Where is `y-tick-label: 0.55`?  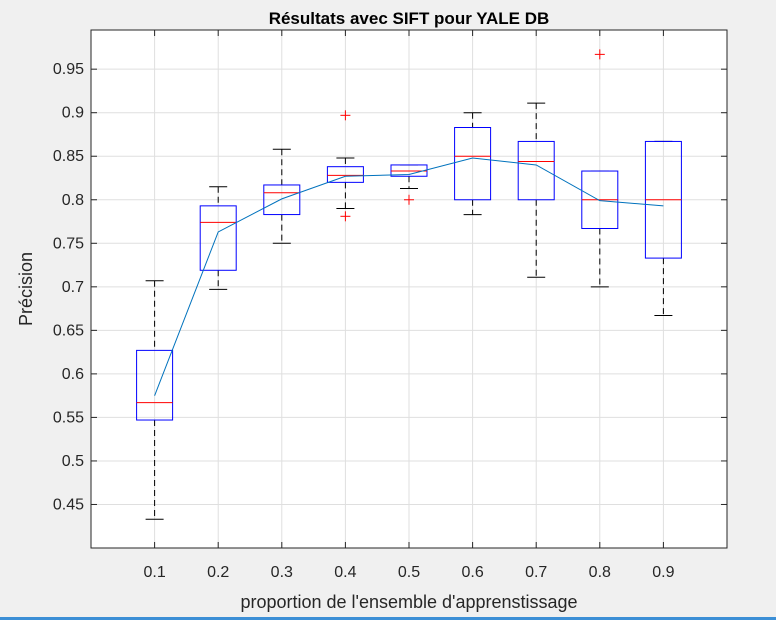 y-tick-label: 0.55 is located at coordinates (68, 417).